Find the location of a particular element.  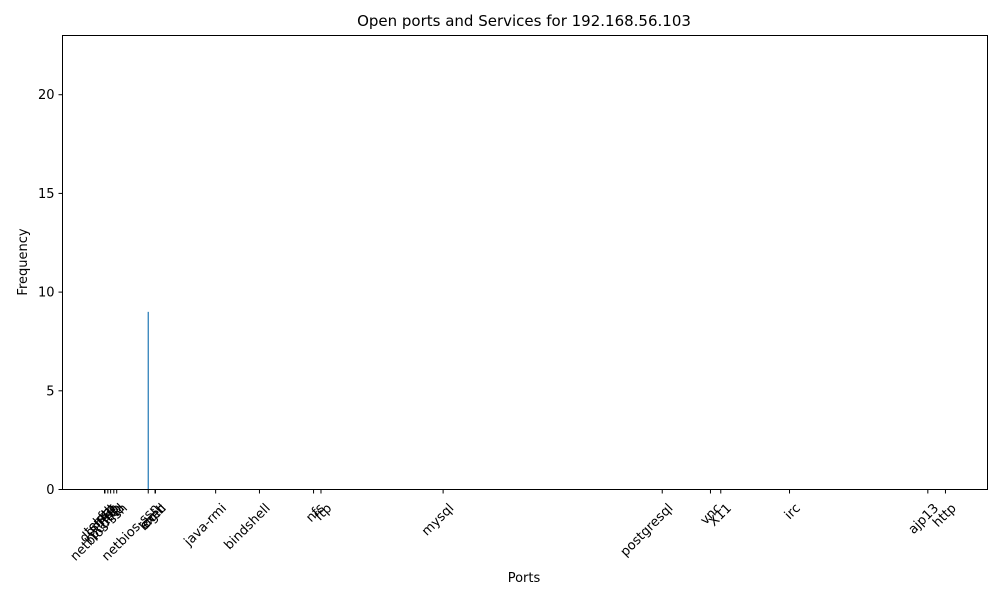

x-tick-label: mysql is located at coordinates (438, 520).